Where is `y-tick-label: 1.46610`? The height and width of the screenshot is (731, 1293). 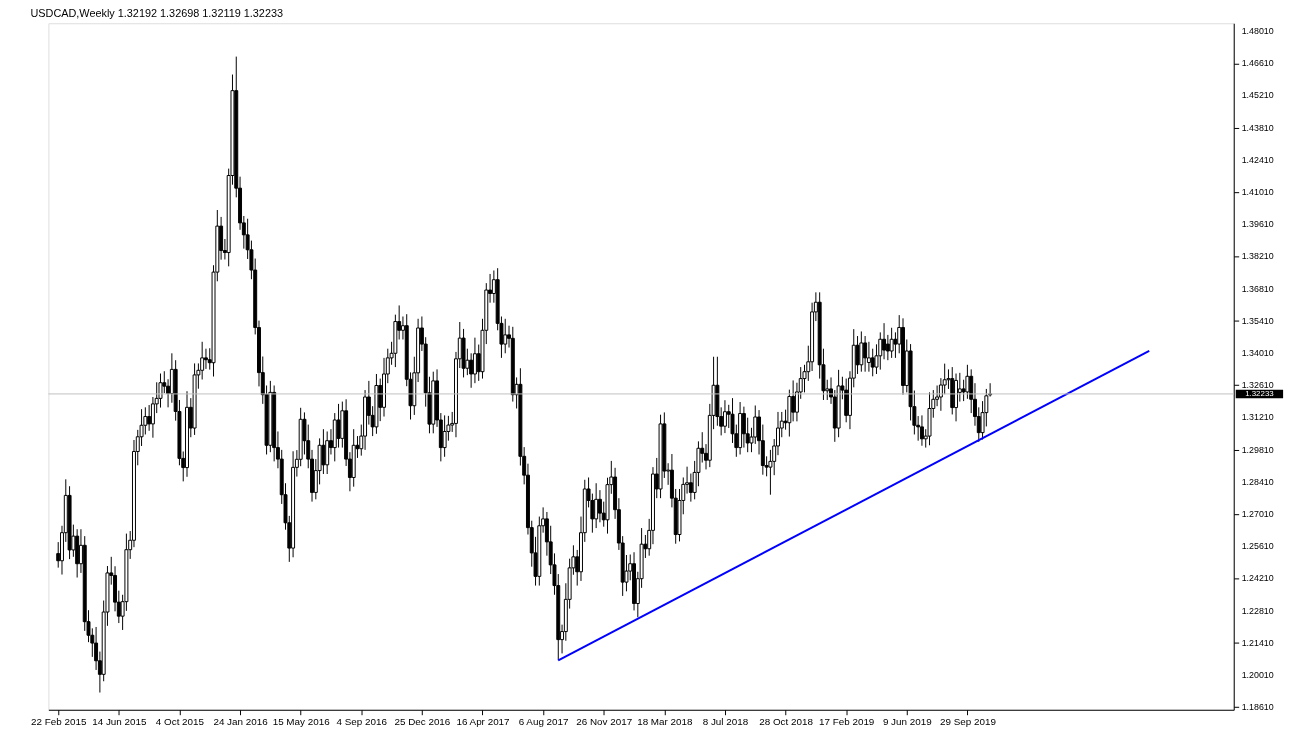 y-tick-label: 1.46610 is located at coordinates (1257, 63).